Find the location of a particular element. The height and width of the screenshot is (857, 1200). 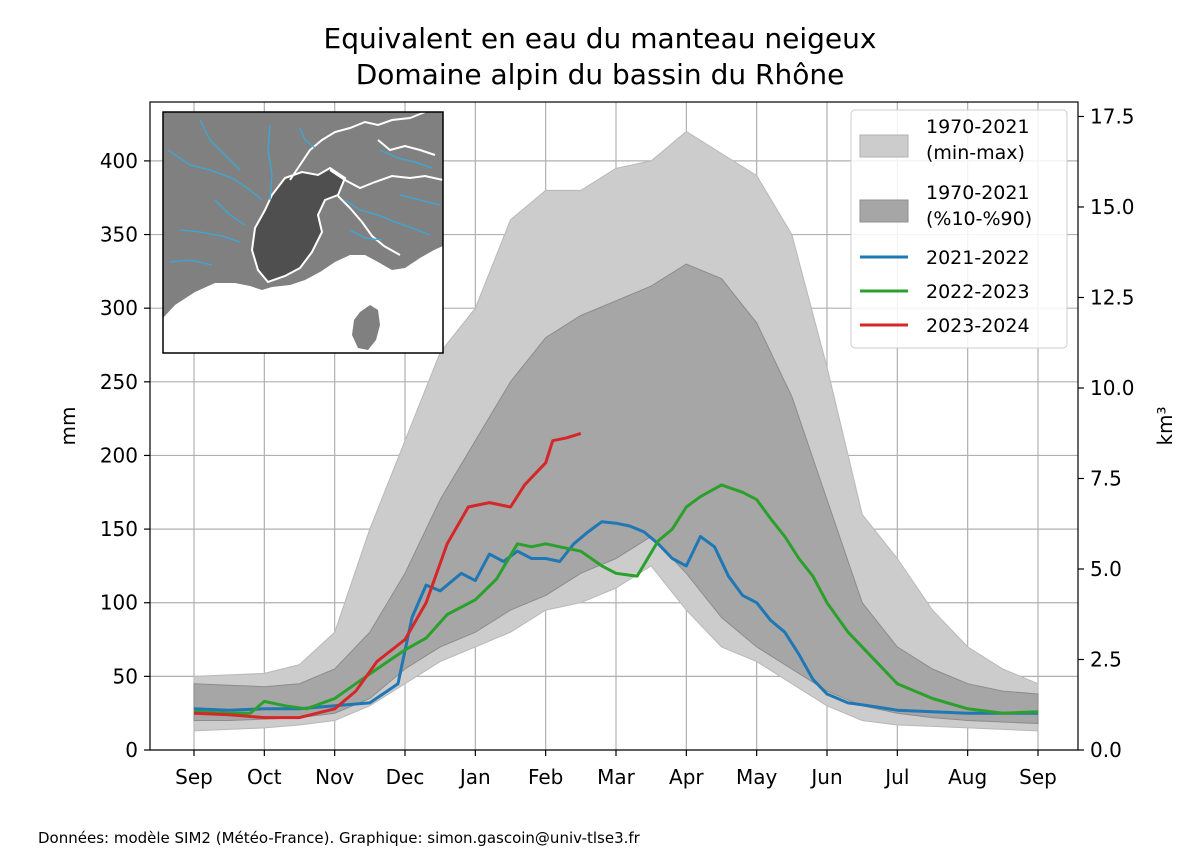

river-lines is located at coordinates (304, 192).